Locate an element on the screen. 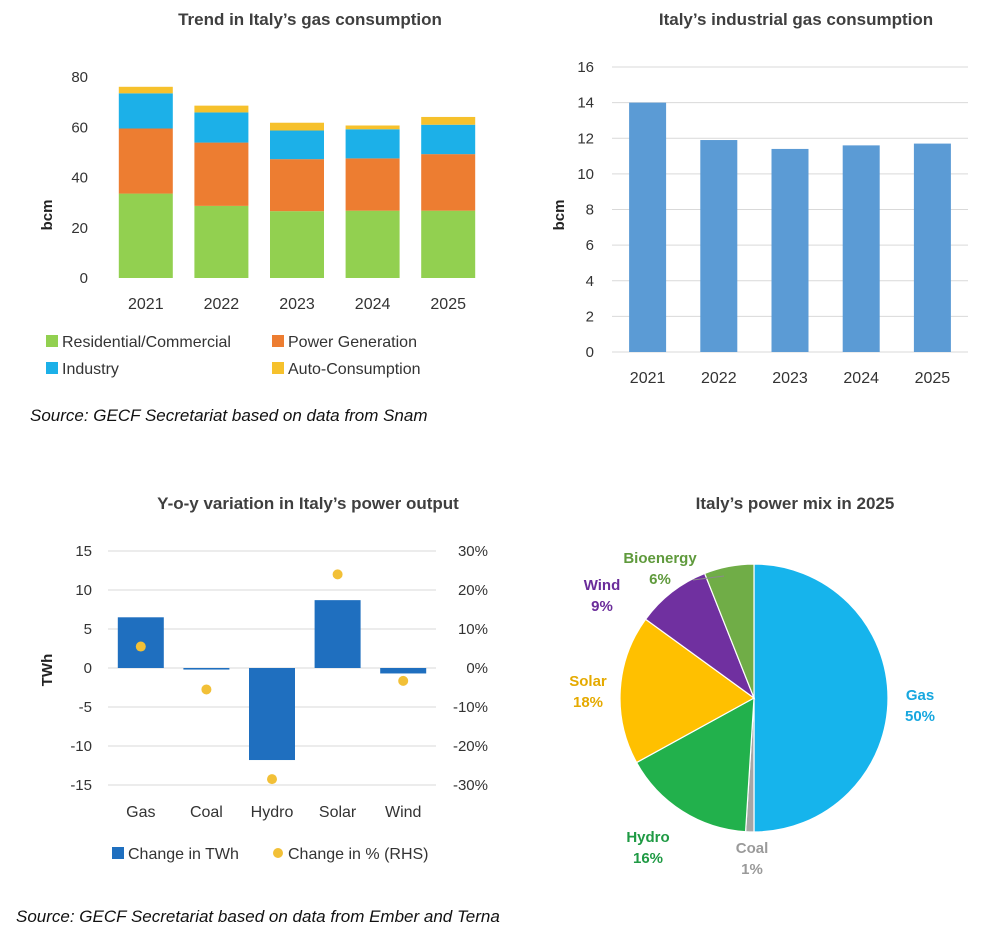 This screenshot has height=944, width=998. y-tick-label: 4 is located at coordinates (590, 281).